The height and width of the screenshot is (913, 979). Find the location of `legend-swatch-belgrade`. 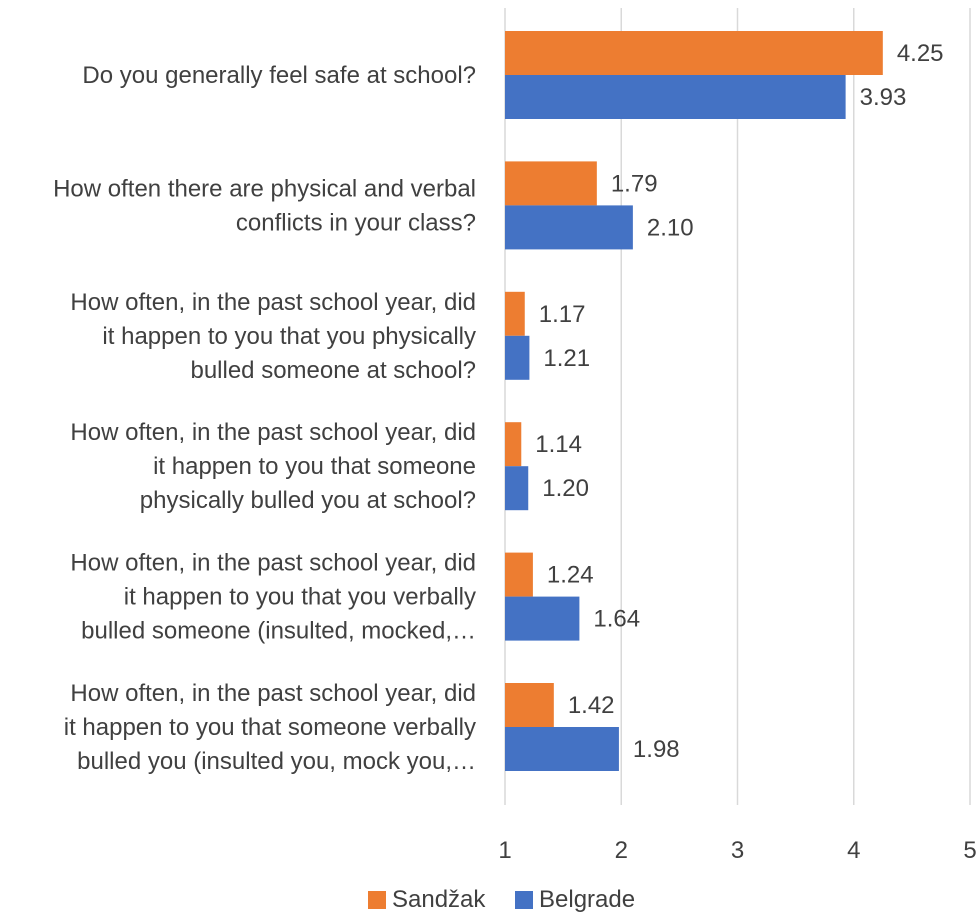

legend-swatch-belgrade is located at coordinates (524, 900).